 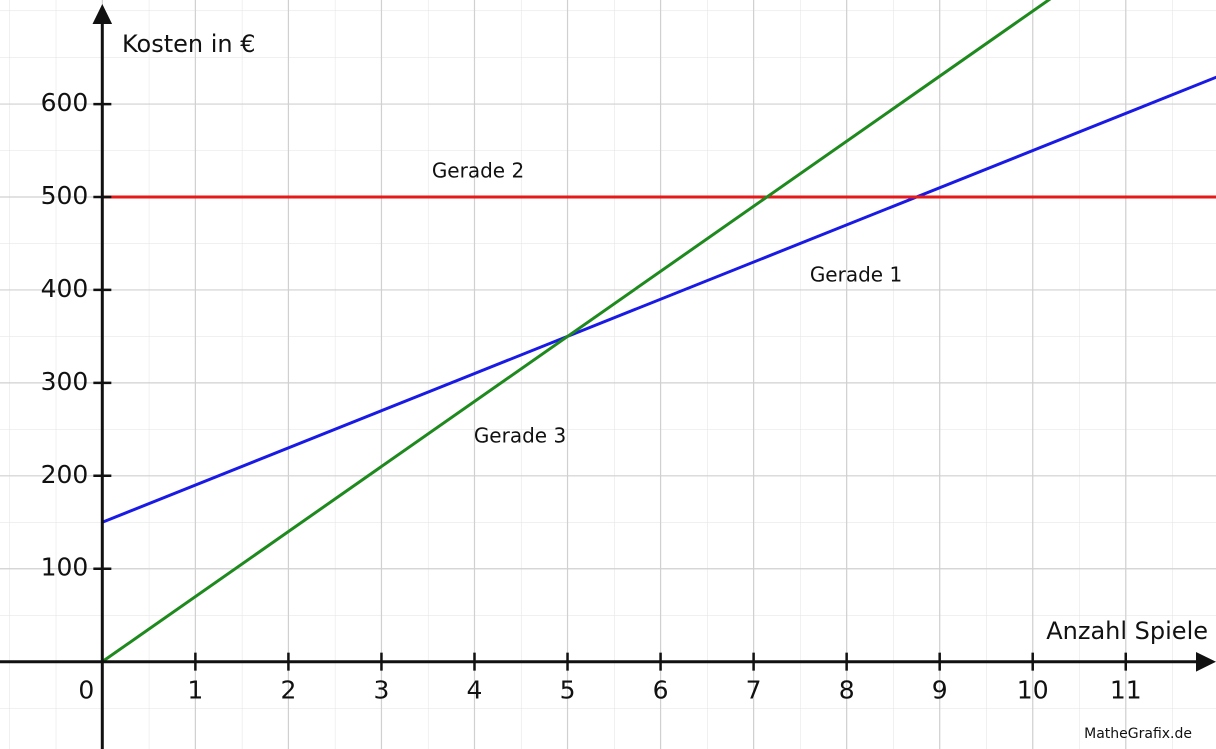 What do you see at coordinates (86, 690) in the screenshot?
I see `x-tick-label: 0` at bounding box center [86, 690].